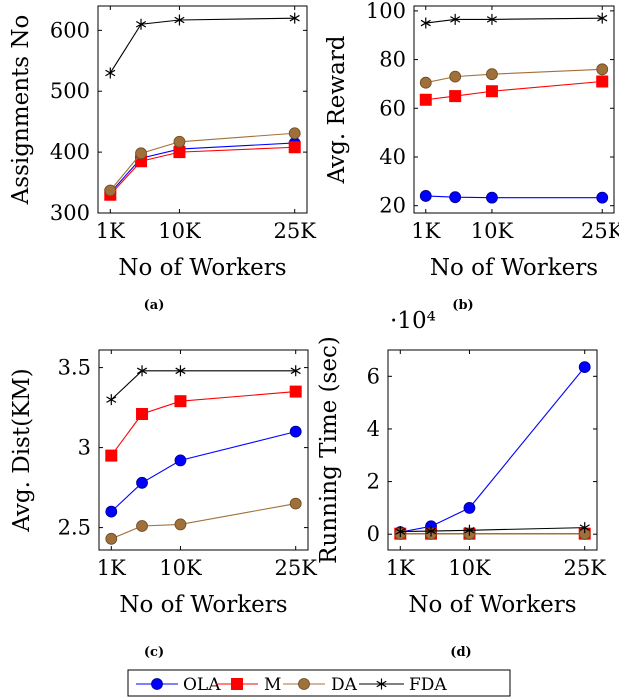  Describe the element at coordinates (514, 20) in the screenshot. I see `series-line-fda` at that location.